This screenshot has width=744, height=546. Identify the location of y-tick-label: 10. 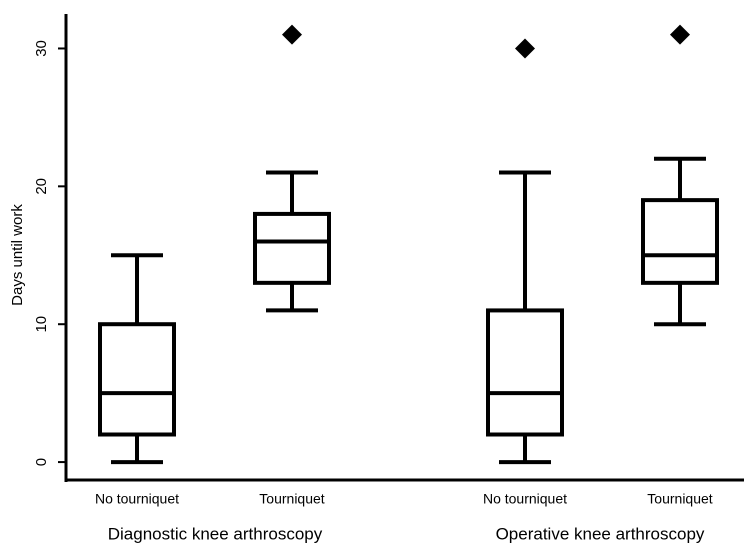
(41, 324).